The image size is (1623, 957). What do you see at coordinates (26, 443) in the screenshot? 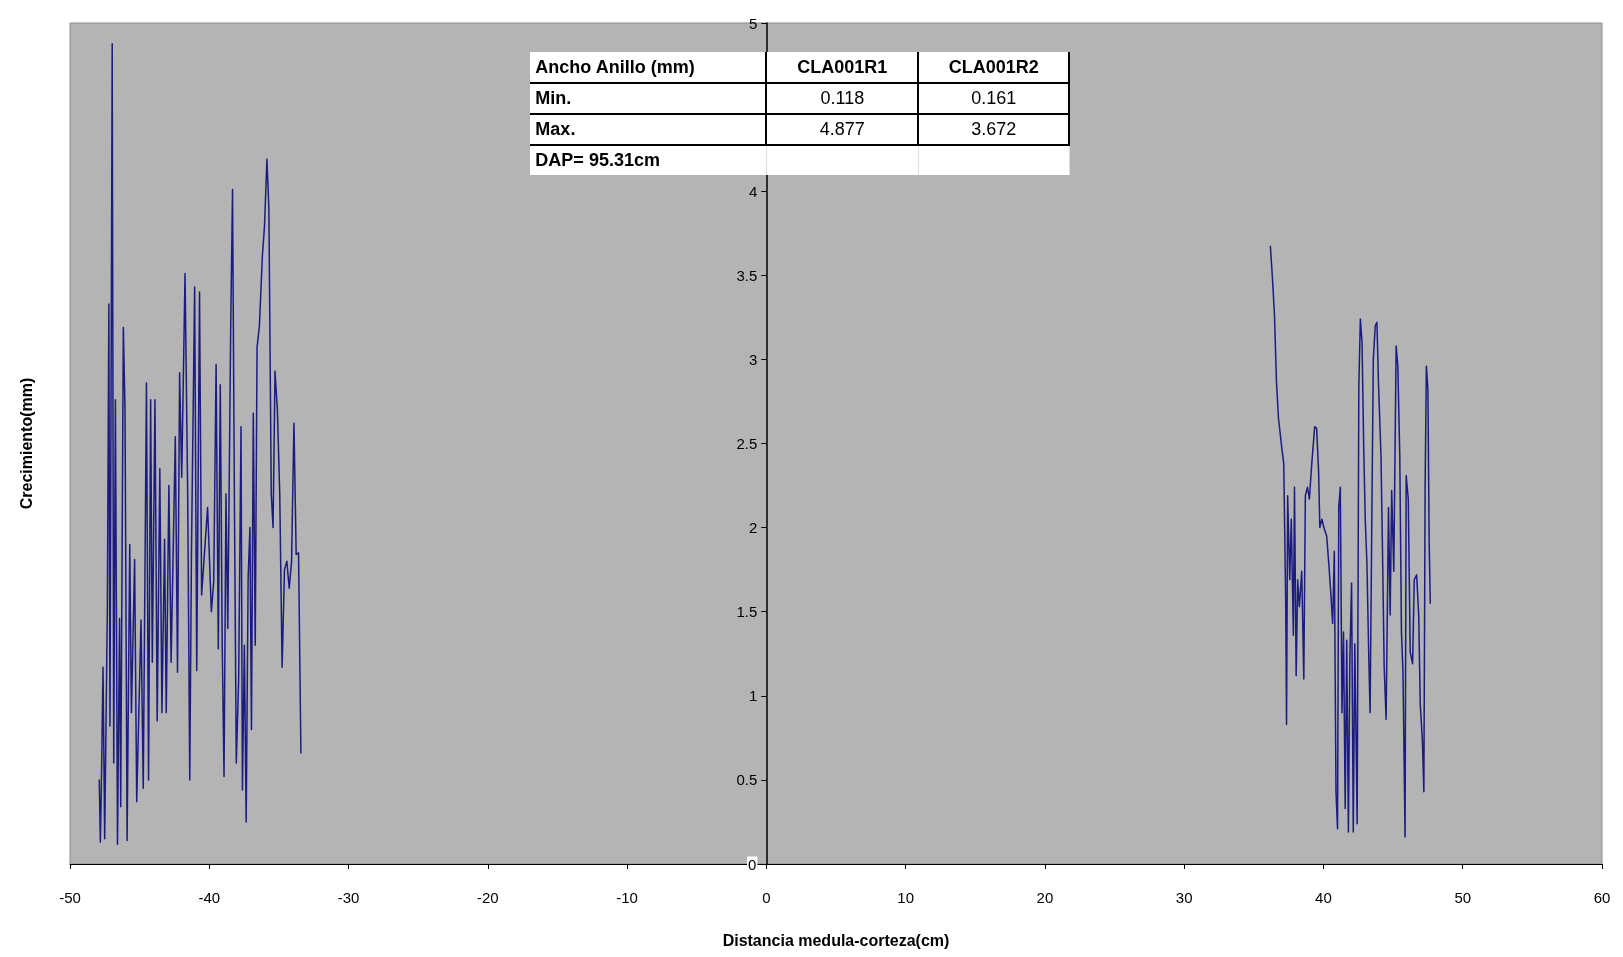
I see `y-axis-title: Crecimiento(mm)` at bounding box center [26, 443].